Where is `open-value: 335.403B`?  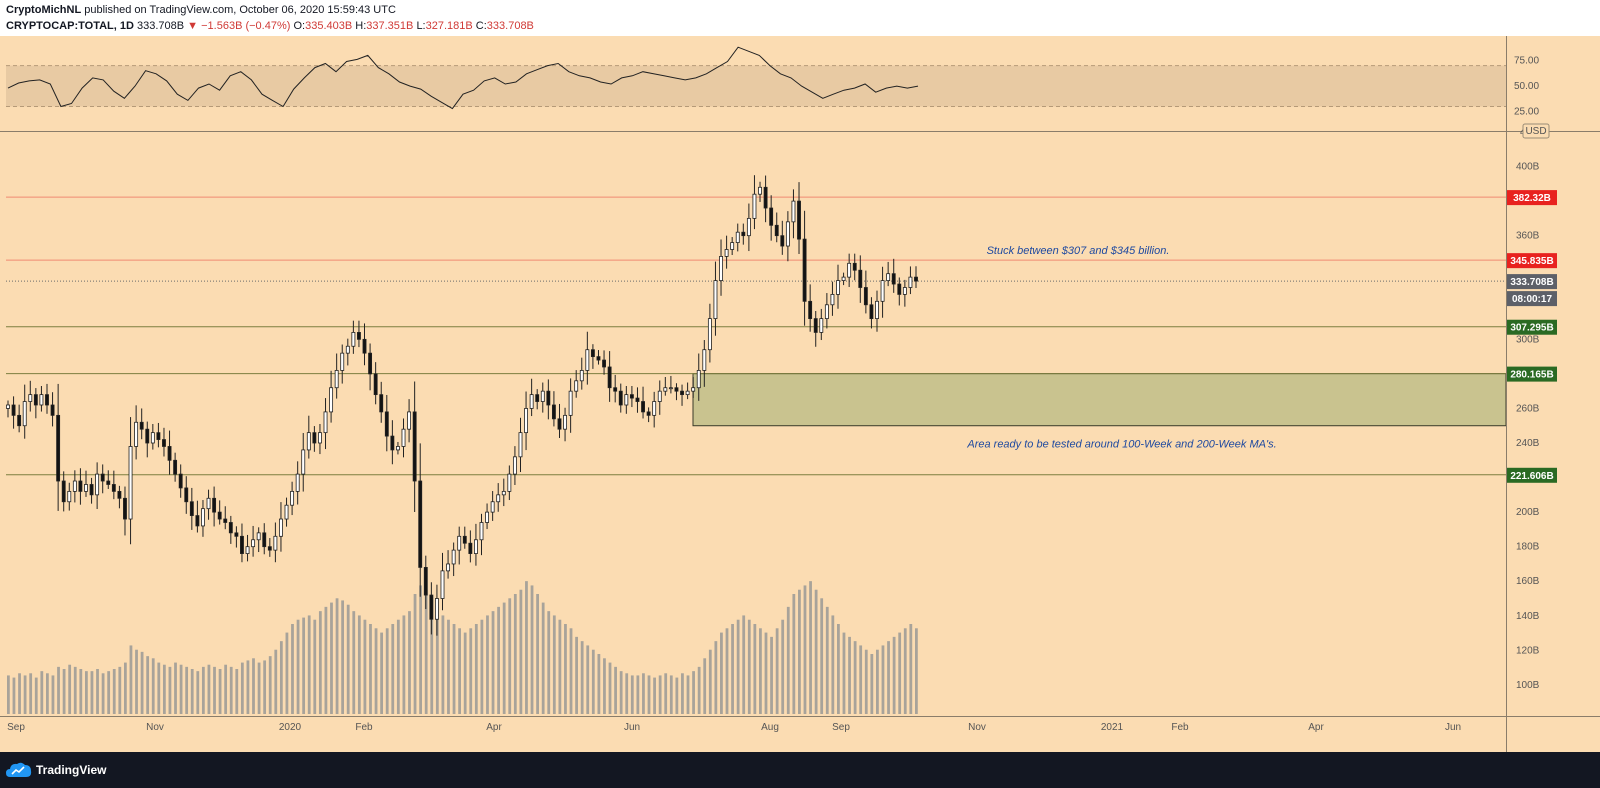
open-value: 335.403B is located at coordinates (329, 26).